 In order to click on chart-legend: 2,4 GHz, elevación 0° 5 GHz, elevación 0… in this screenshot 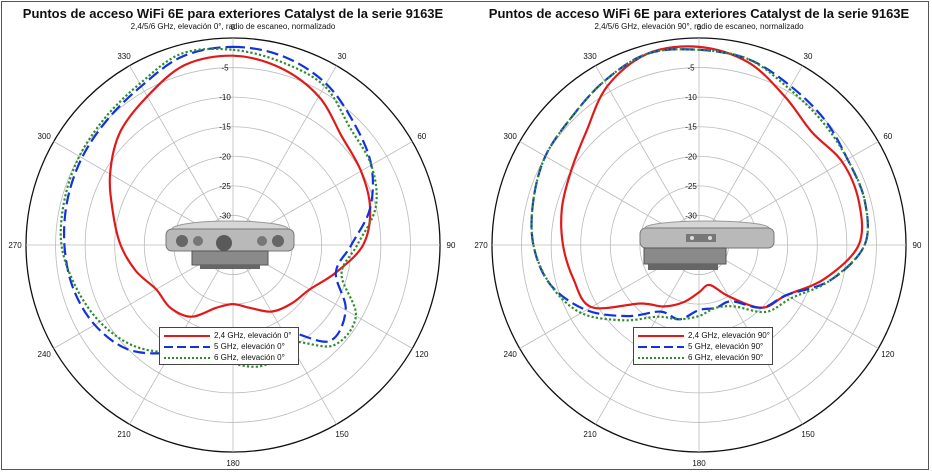, I will do `click(229, 346)`.